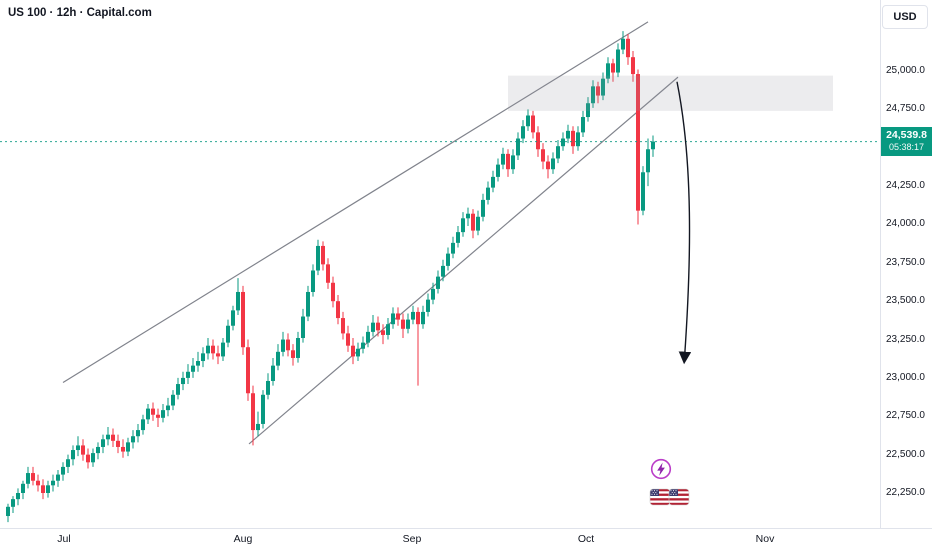  Describe the element at coordinates (905, 109) in the screenshot. I see `price-axis-label: 24,750.0` at that location.